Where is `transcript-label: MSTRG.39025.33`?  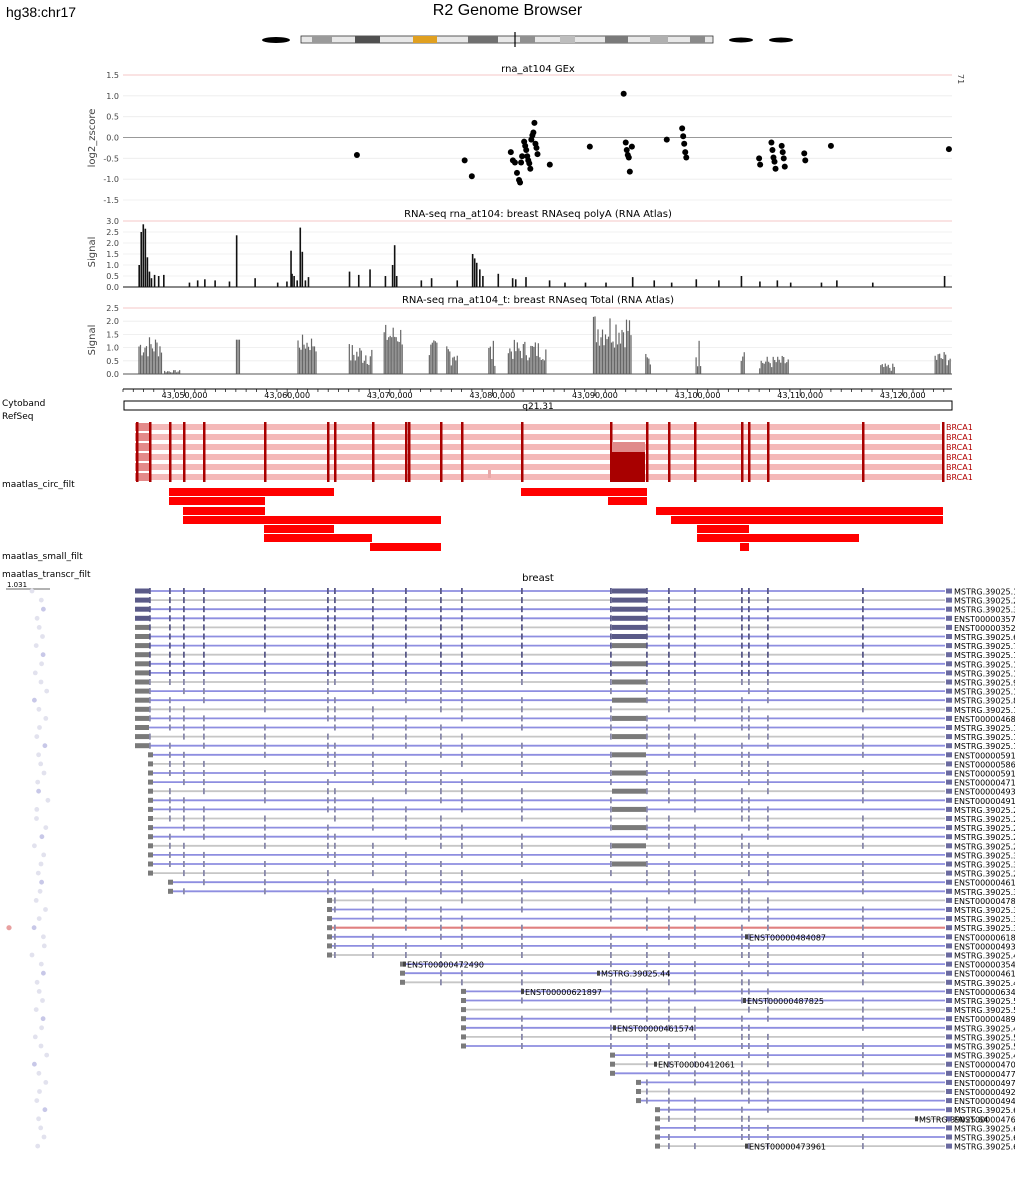 transcript-label: MSTRG.39025.33 is located at coordinates (984, 910).